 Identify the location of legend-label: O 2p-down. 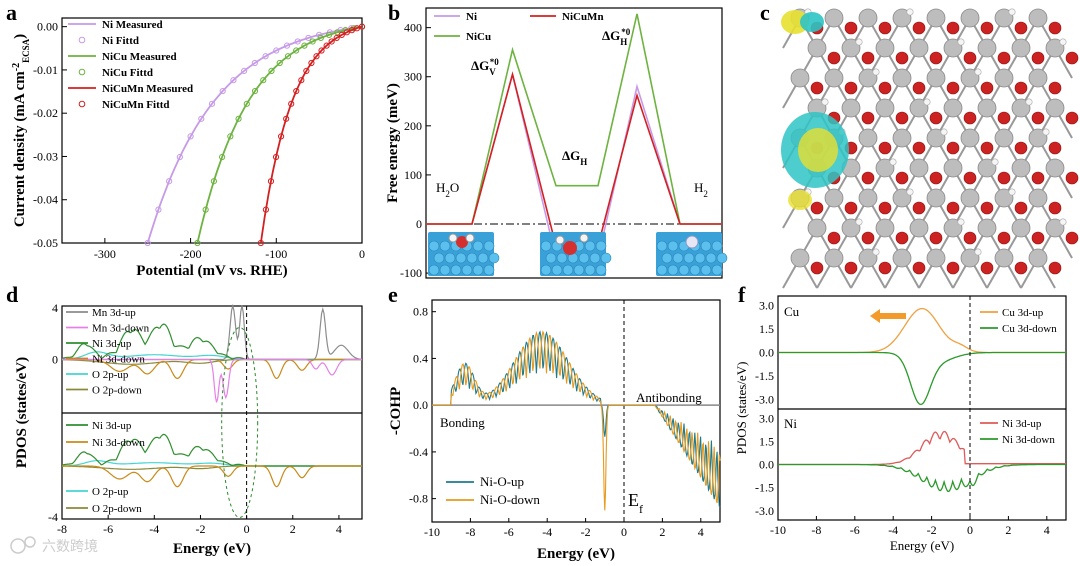
(117, 391).